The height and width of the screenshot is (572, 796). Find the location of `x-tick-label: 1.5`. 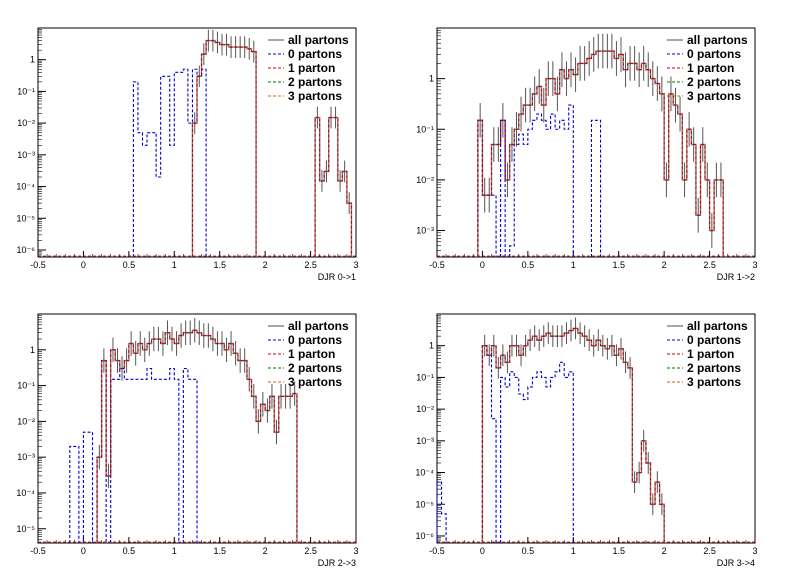

x-tick-label: 1.5 is located at coordinates (219, 551).